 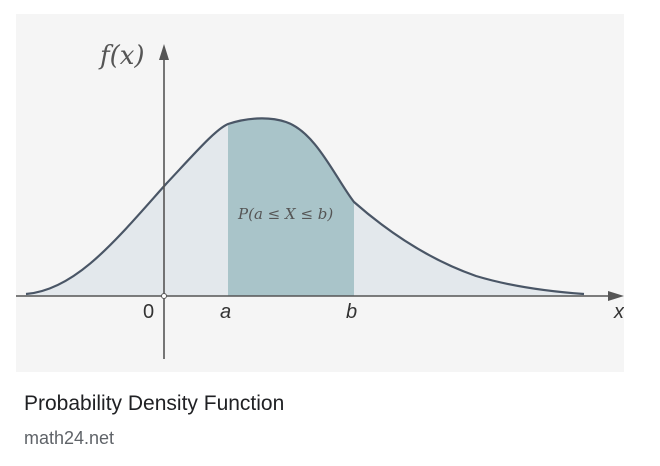 I want to click on x-axis-arrow, so click(x=616, y=296).